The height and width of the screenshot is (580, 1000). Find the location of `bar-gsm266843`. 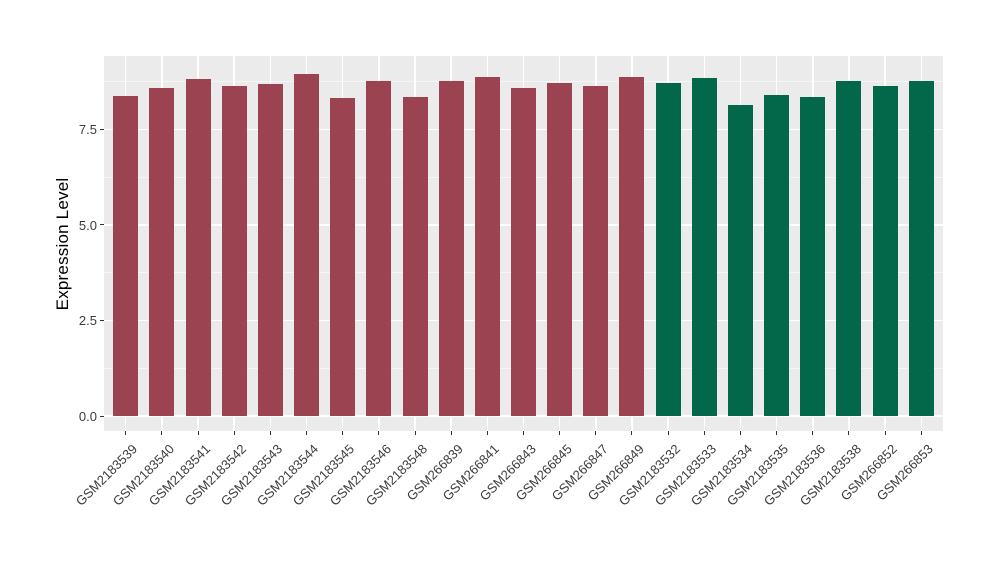

bar-gsm266843 is located at coordinates (523, 251).